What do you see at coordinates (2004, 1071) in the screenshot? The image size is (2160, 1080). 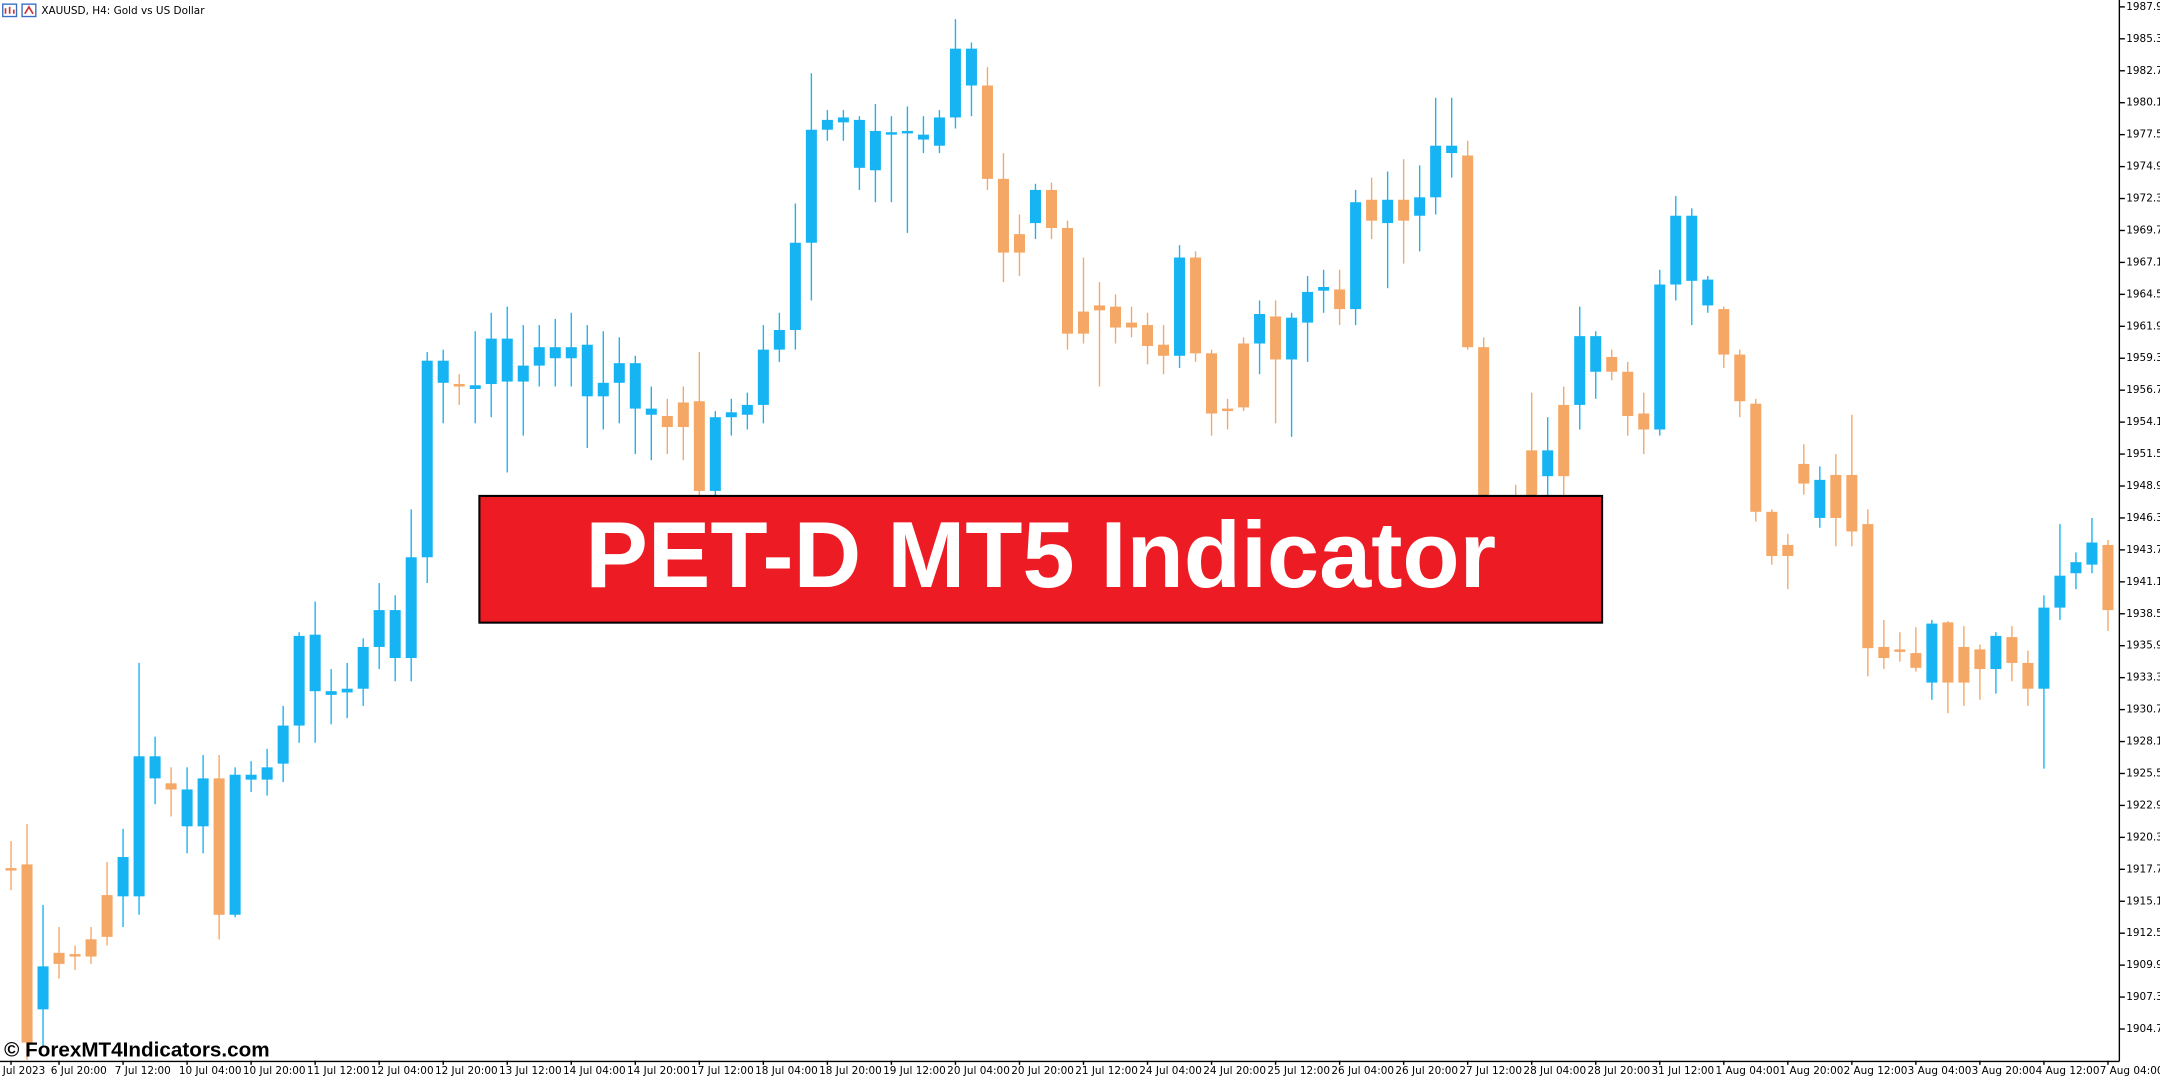 I see `x-tick-label: 3 Aug 20:00` at bounding box center [2004, 1071].